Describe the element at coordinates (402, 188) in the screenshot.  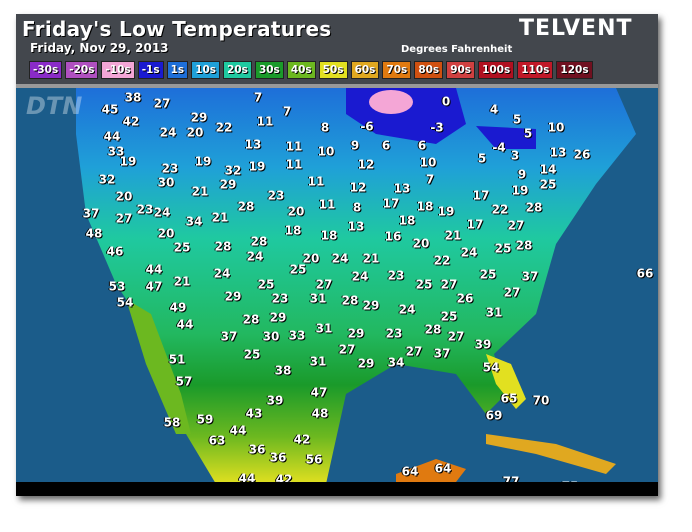
I see `temperature-label: 13` at that location.